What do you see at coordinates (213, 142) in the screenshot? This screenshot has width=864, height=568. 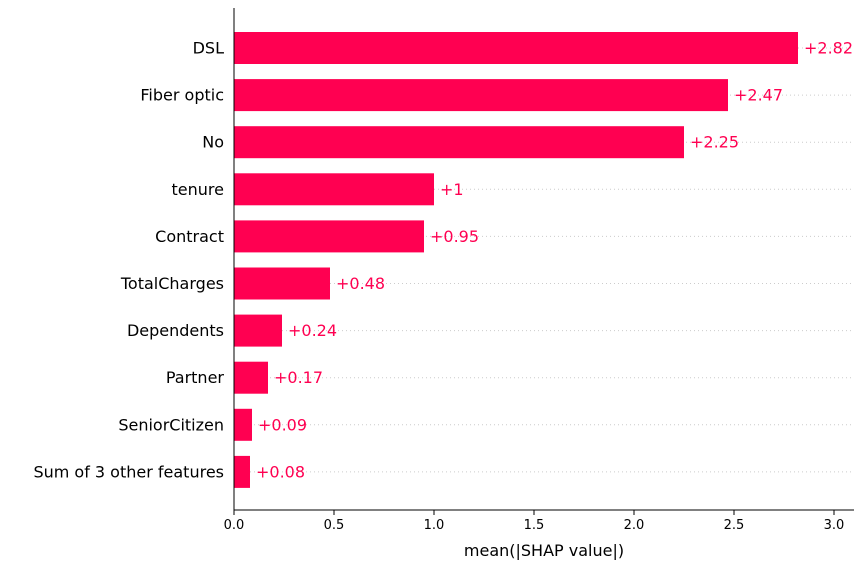 I see `y-tick-label: No` at bounding box center [213, 142].